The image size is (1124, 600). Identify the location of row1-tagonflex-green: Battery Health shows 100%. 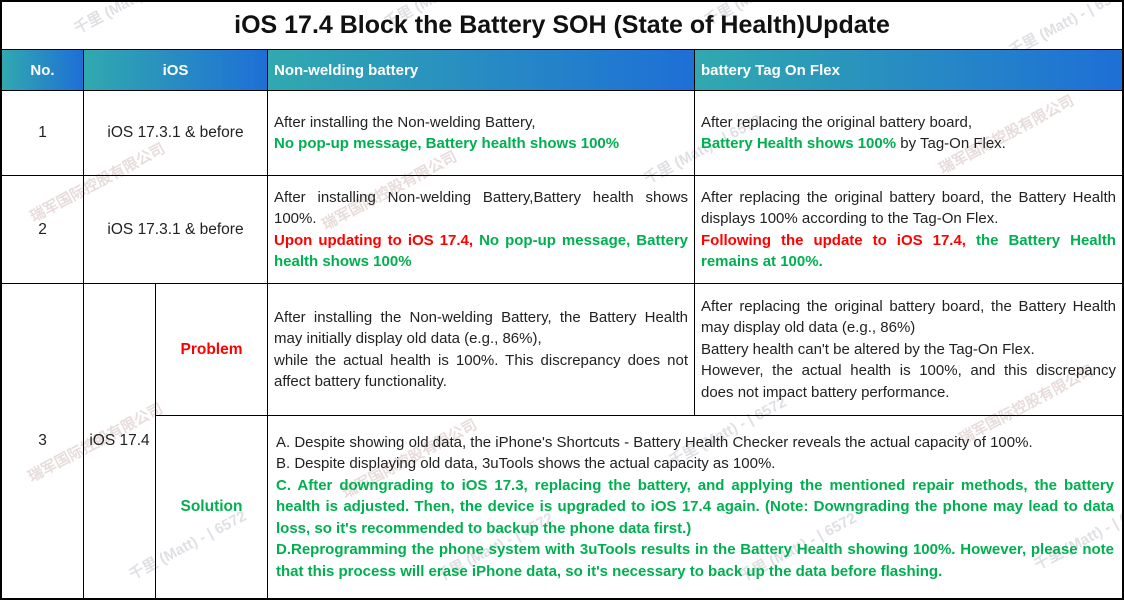
(799, 143).